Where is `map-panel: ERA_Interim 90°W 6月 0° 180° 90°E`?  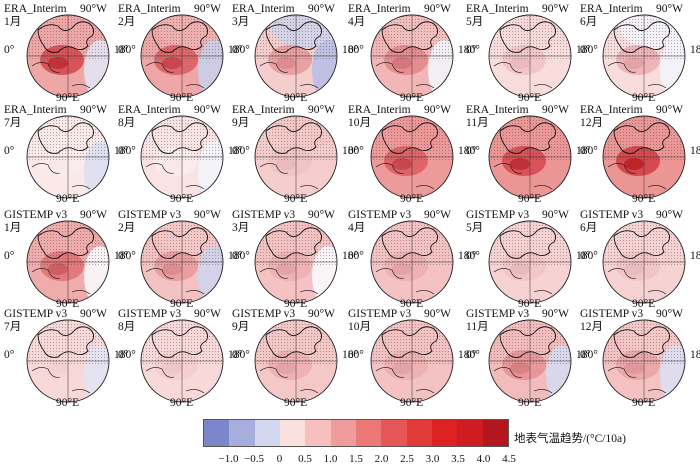
map-panel: ERA_Interim 90°W 6月 0° 180° 90°E is located at coordinates (640, 52).